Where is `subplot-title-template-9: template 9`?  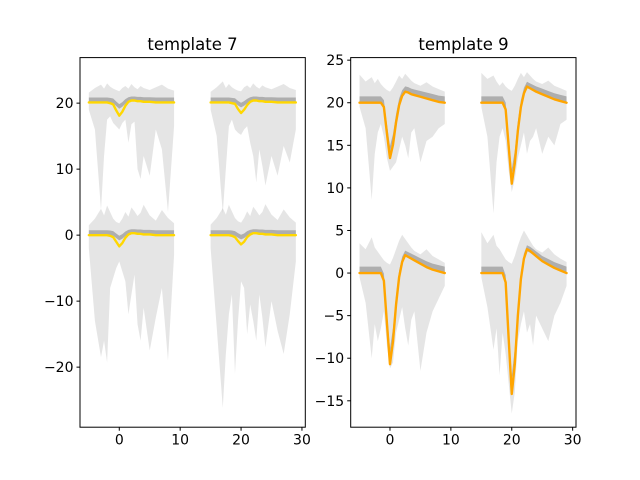
subplot-title-template-9: template 9 is located at coordinates (463, 44).